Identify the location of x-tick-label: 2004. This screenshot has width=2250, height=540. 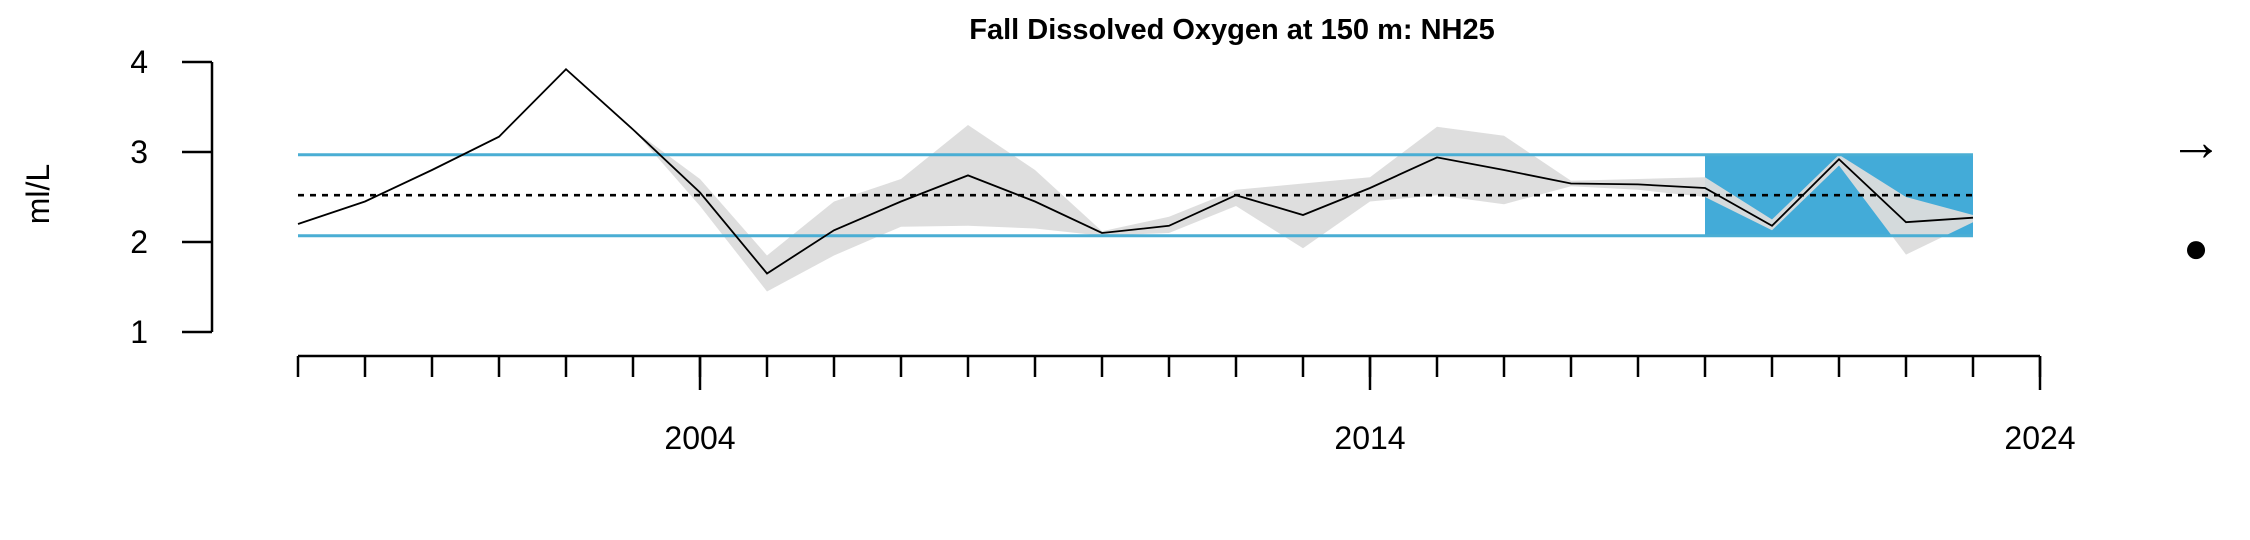
(699, 438).